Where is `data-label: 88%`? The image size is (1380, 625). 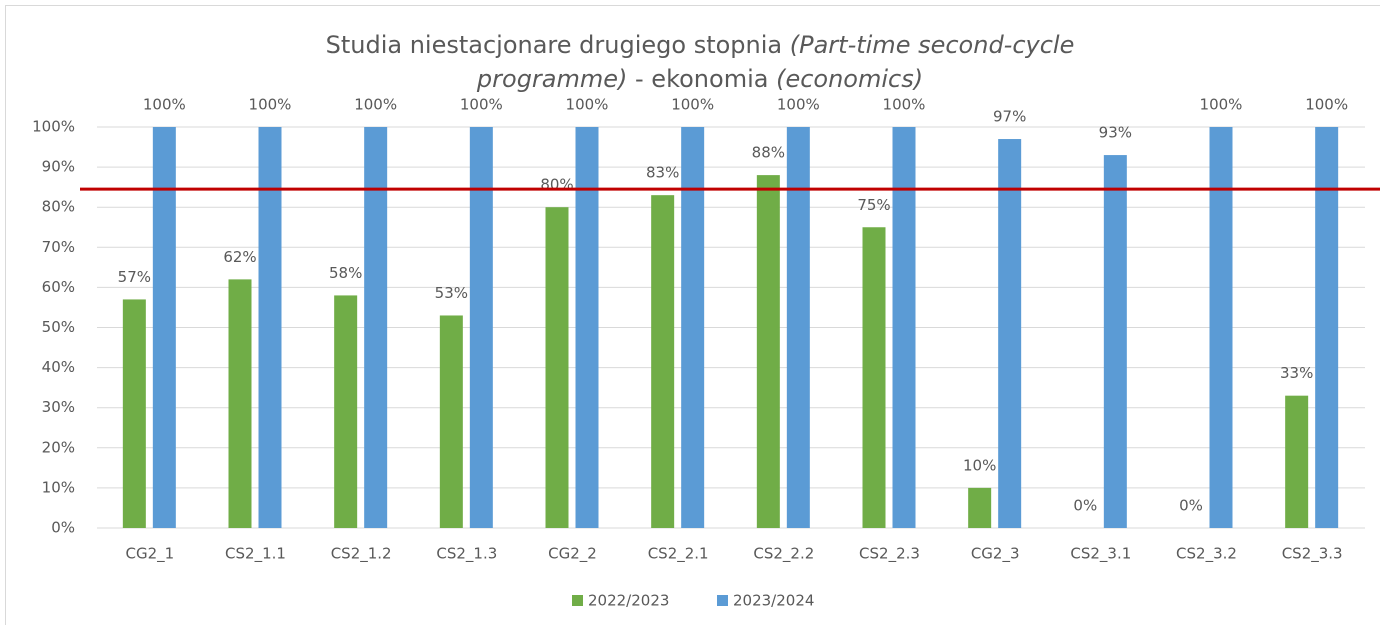
data-label: 88% is located at coordinates (768, 153).